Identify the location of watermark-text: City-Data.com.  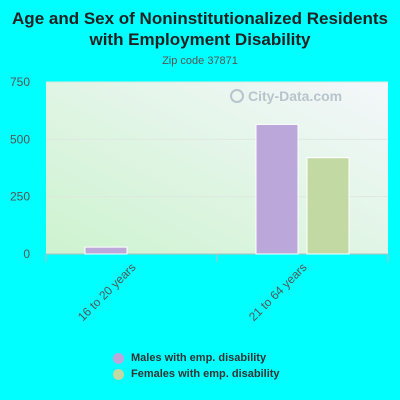
(295, 96).